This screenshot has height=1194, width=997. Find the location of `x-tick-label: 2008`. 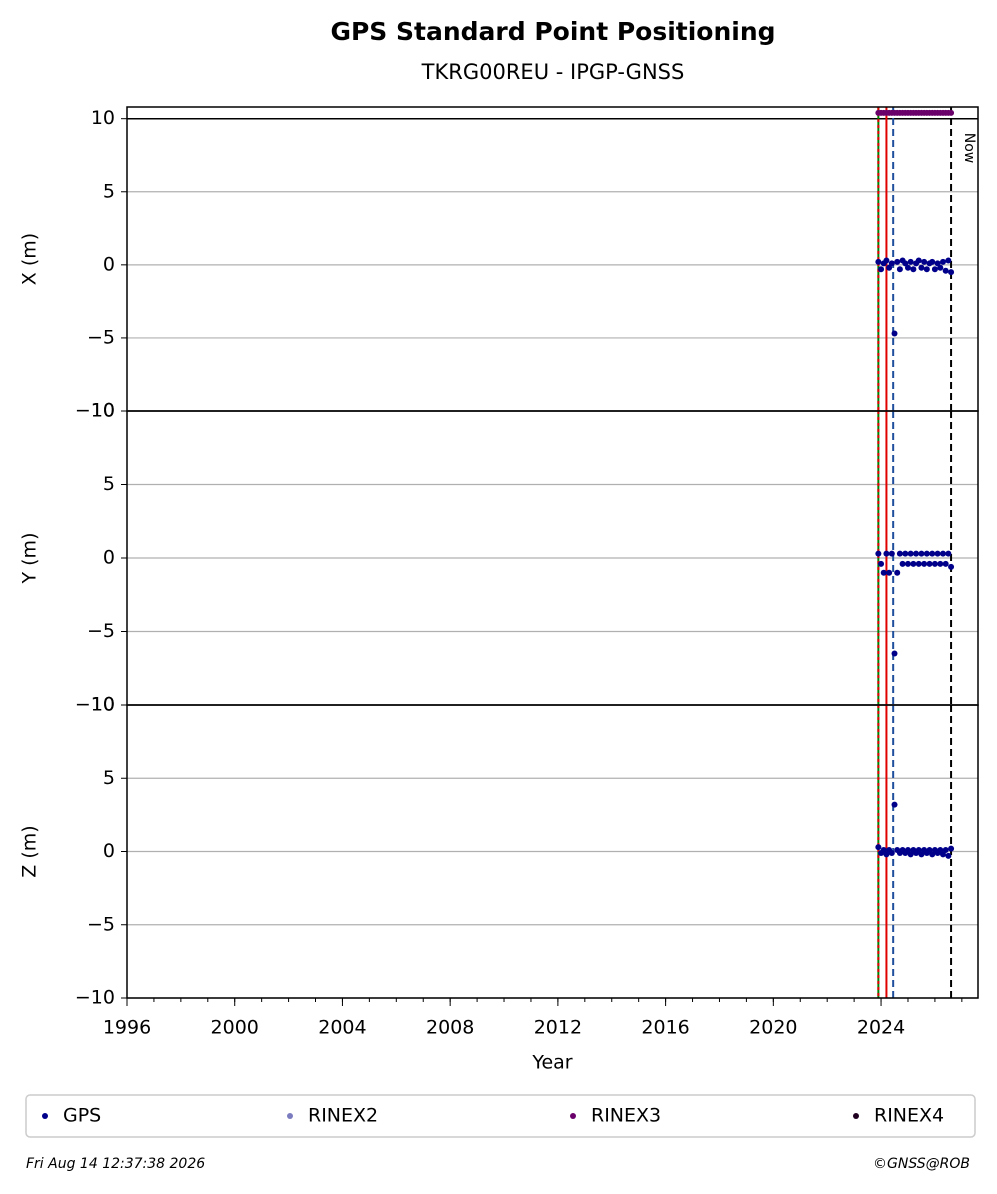

x-tick-label: 2008 is located at coordinates (450, 1028).